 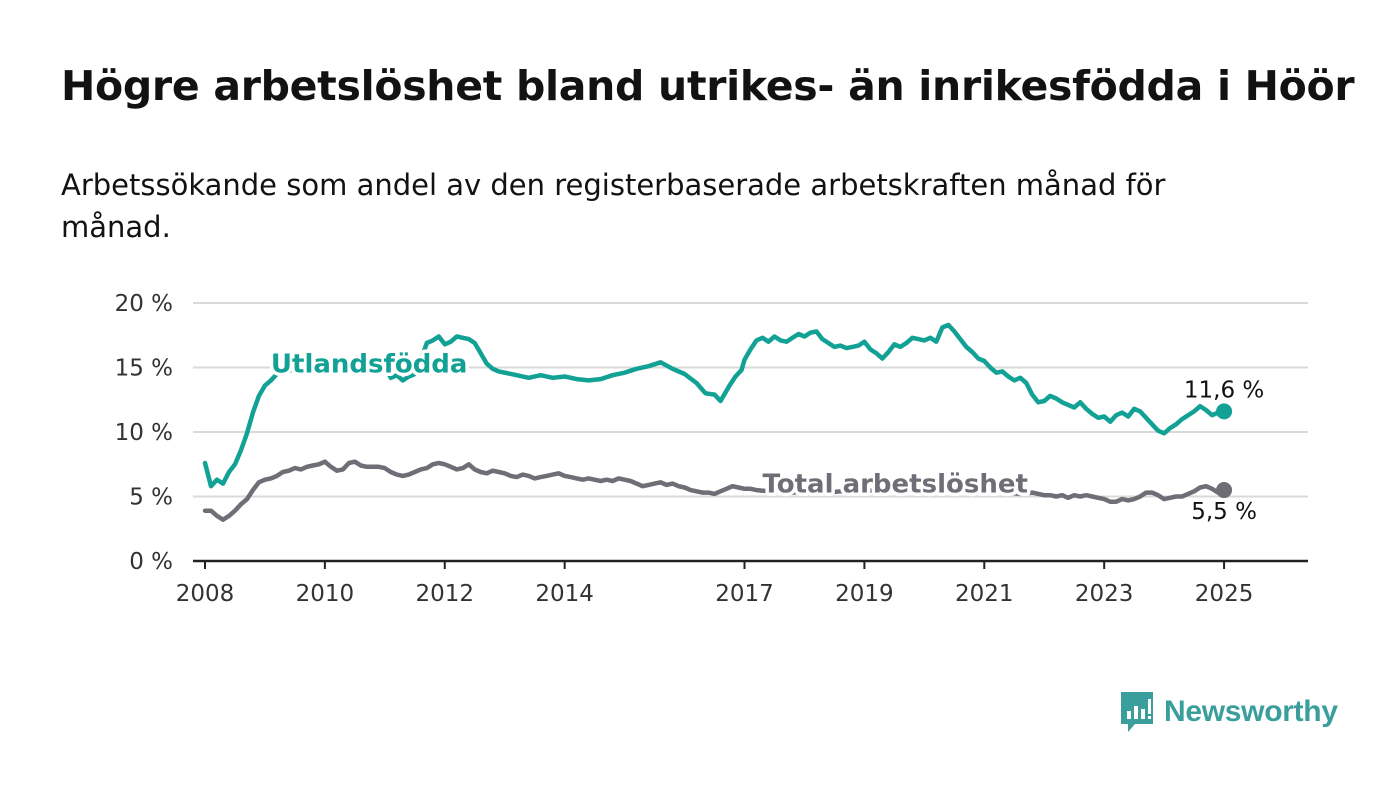 What do you see at coordinates (1251, 711) in the screenshot?
I see `newsworthy-logo-text: Newsworthy` at bounding box center [1251, 711].